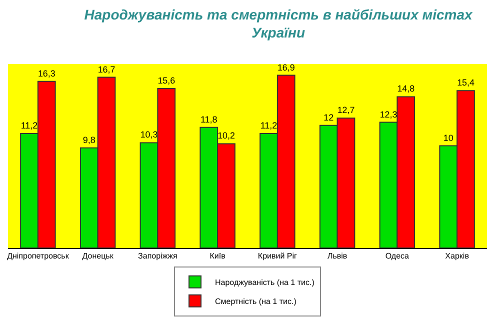 The width and height of the screenshot is (497, 324). What do you see at coordinates (397, 256) in the screenshot?
I see `x-tick-label: Одеса` at bounding box center [397, 256].